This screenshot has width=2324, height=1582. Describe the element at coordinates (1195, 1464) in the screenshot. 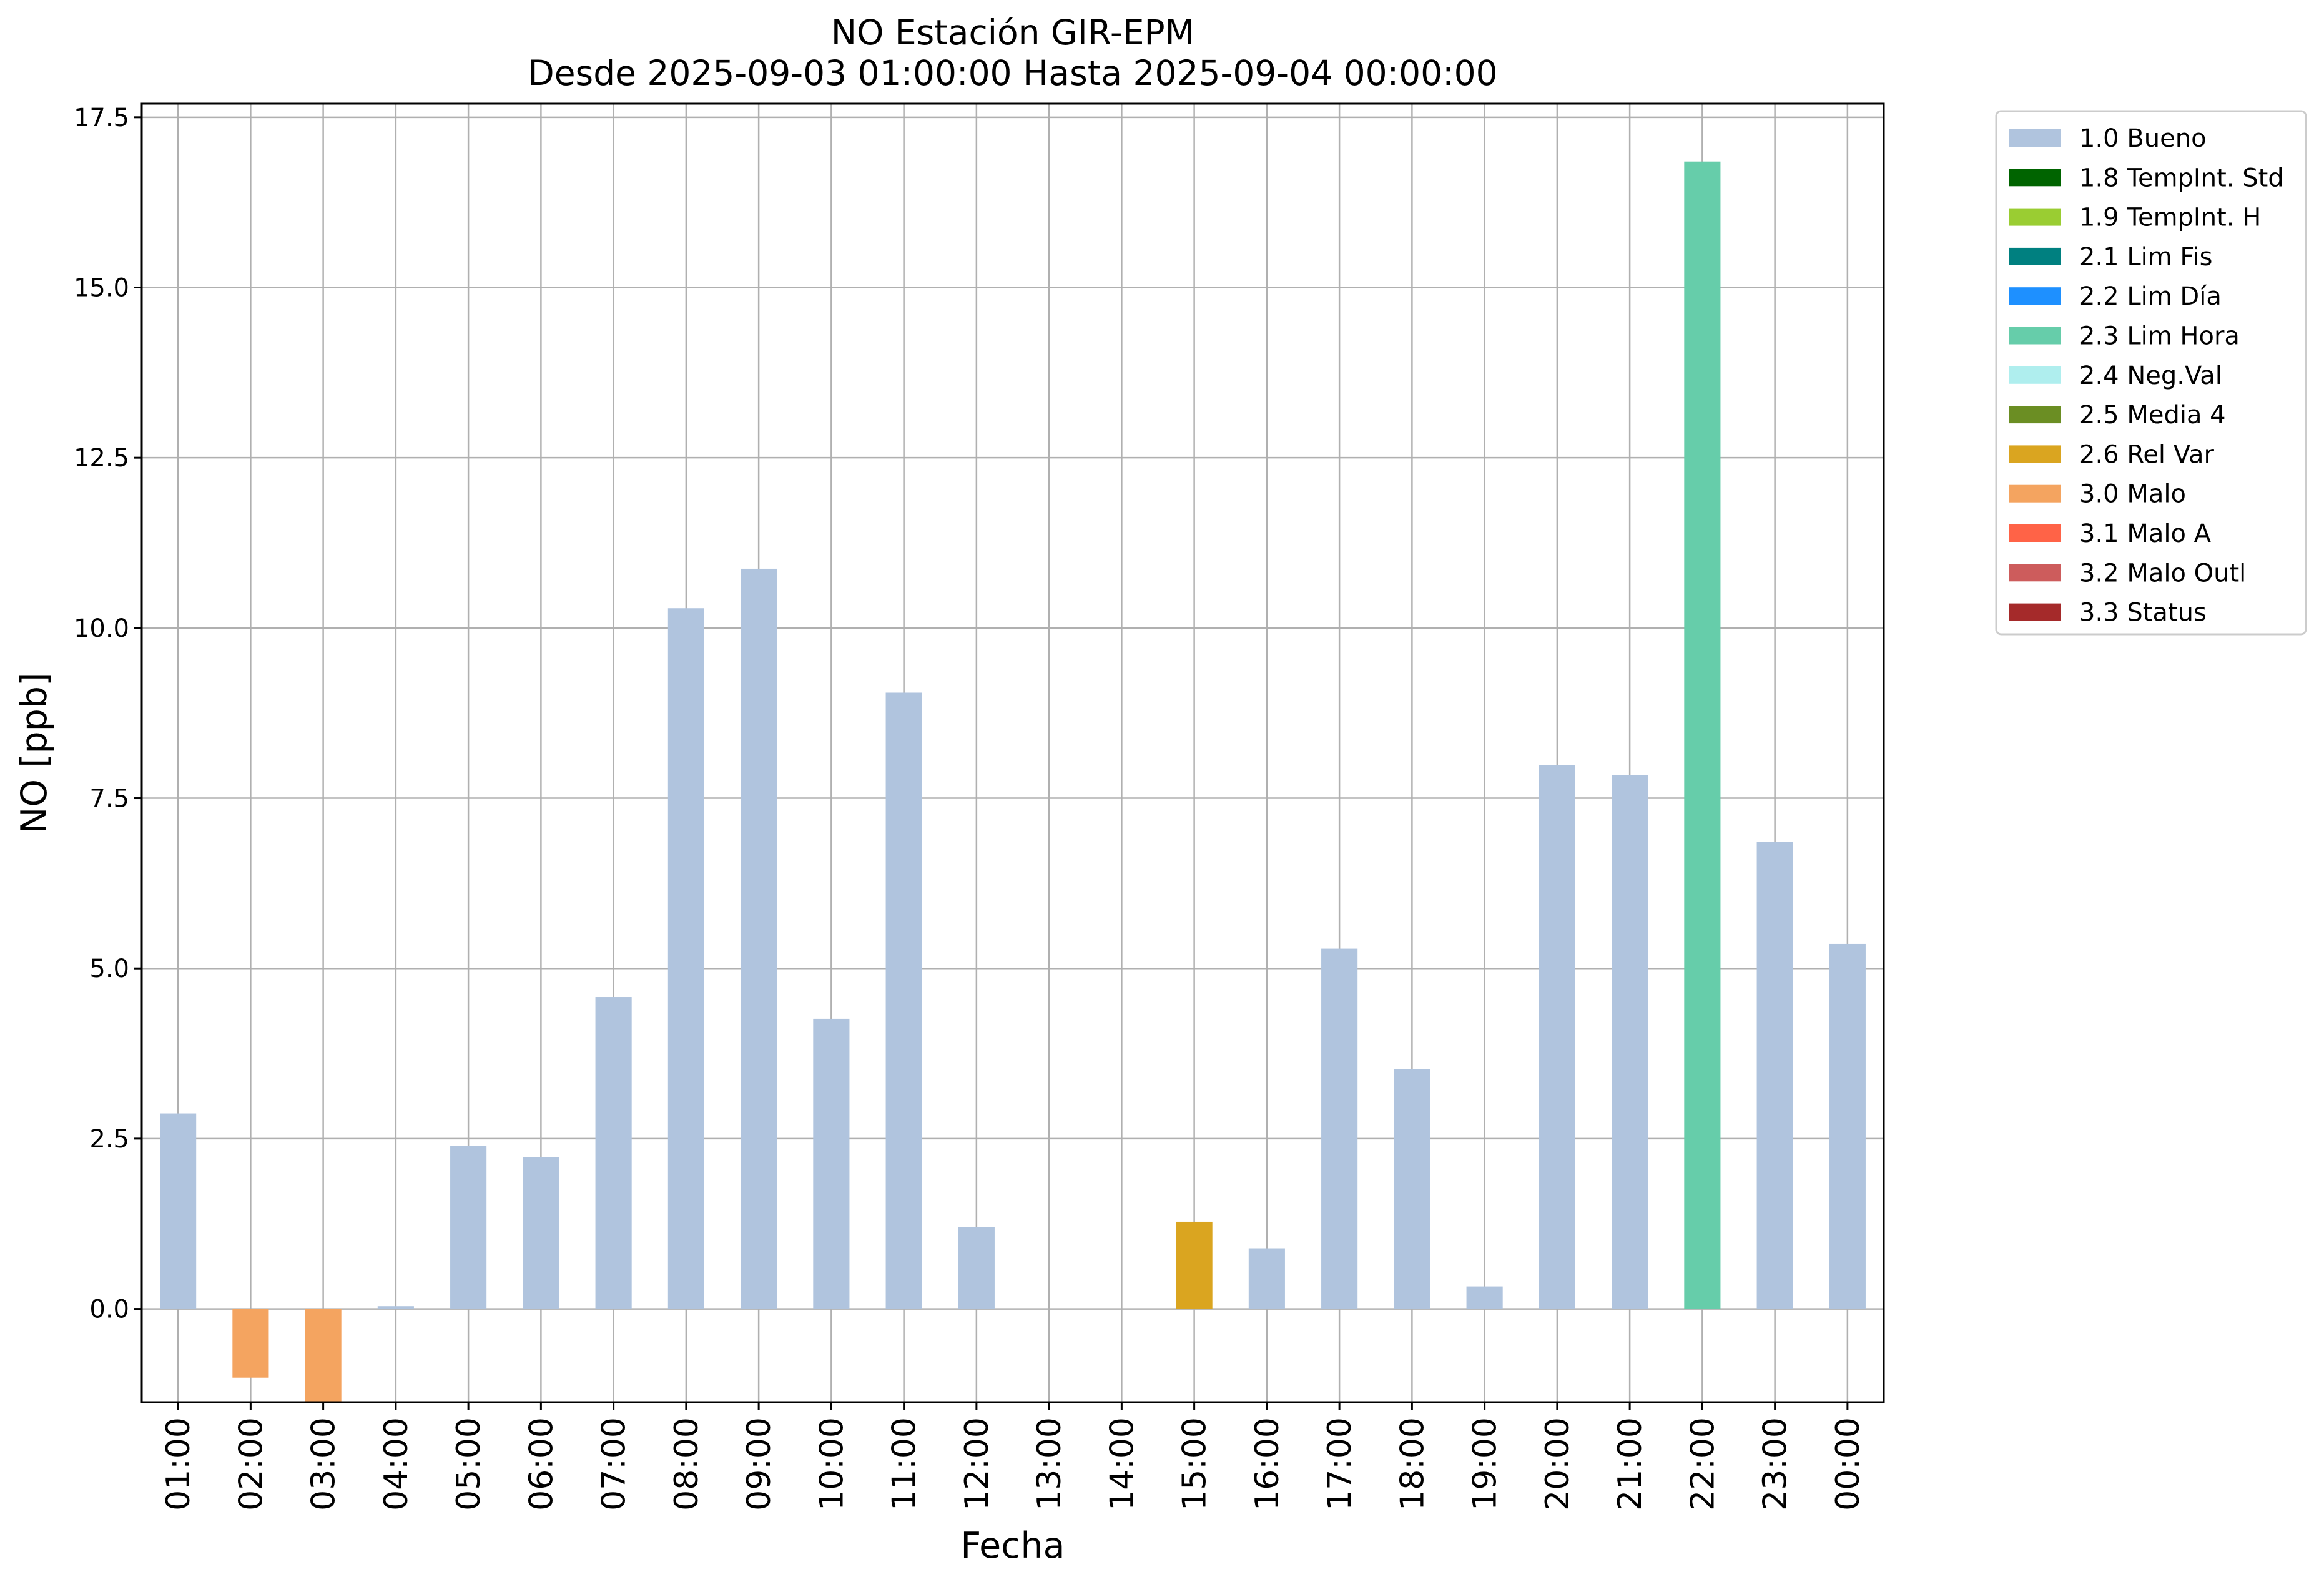

I see `x-tick-label: 15:00` at that location.